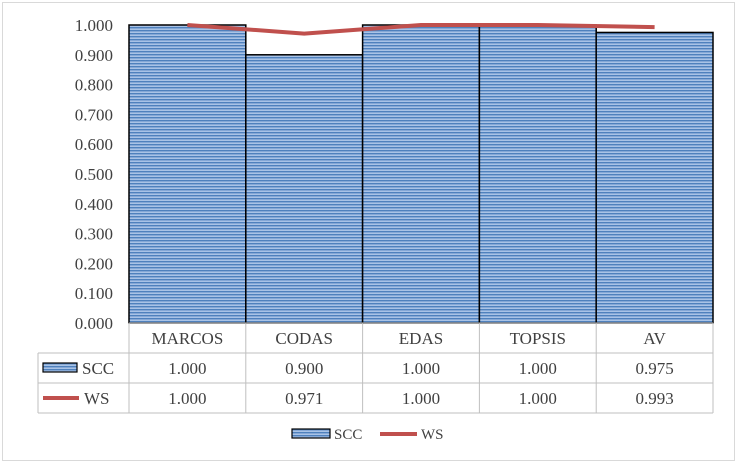 This screenshot has width=739, height=465. What do you see at coordinates (94, 114) in the screenshot?
I see `y-tick-label: 0.700` at bounding box center [94, 114].